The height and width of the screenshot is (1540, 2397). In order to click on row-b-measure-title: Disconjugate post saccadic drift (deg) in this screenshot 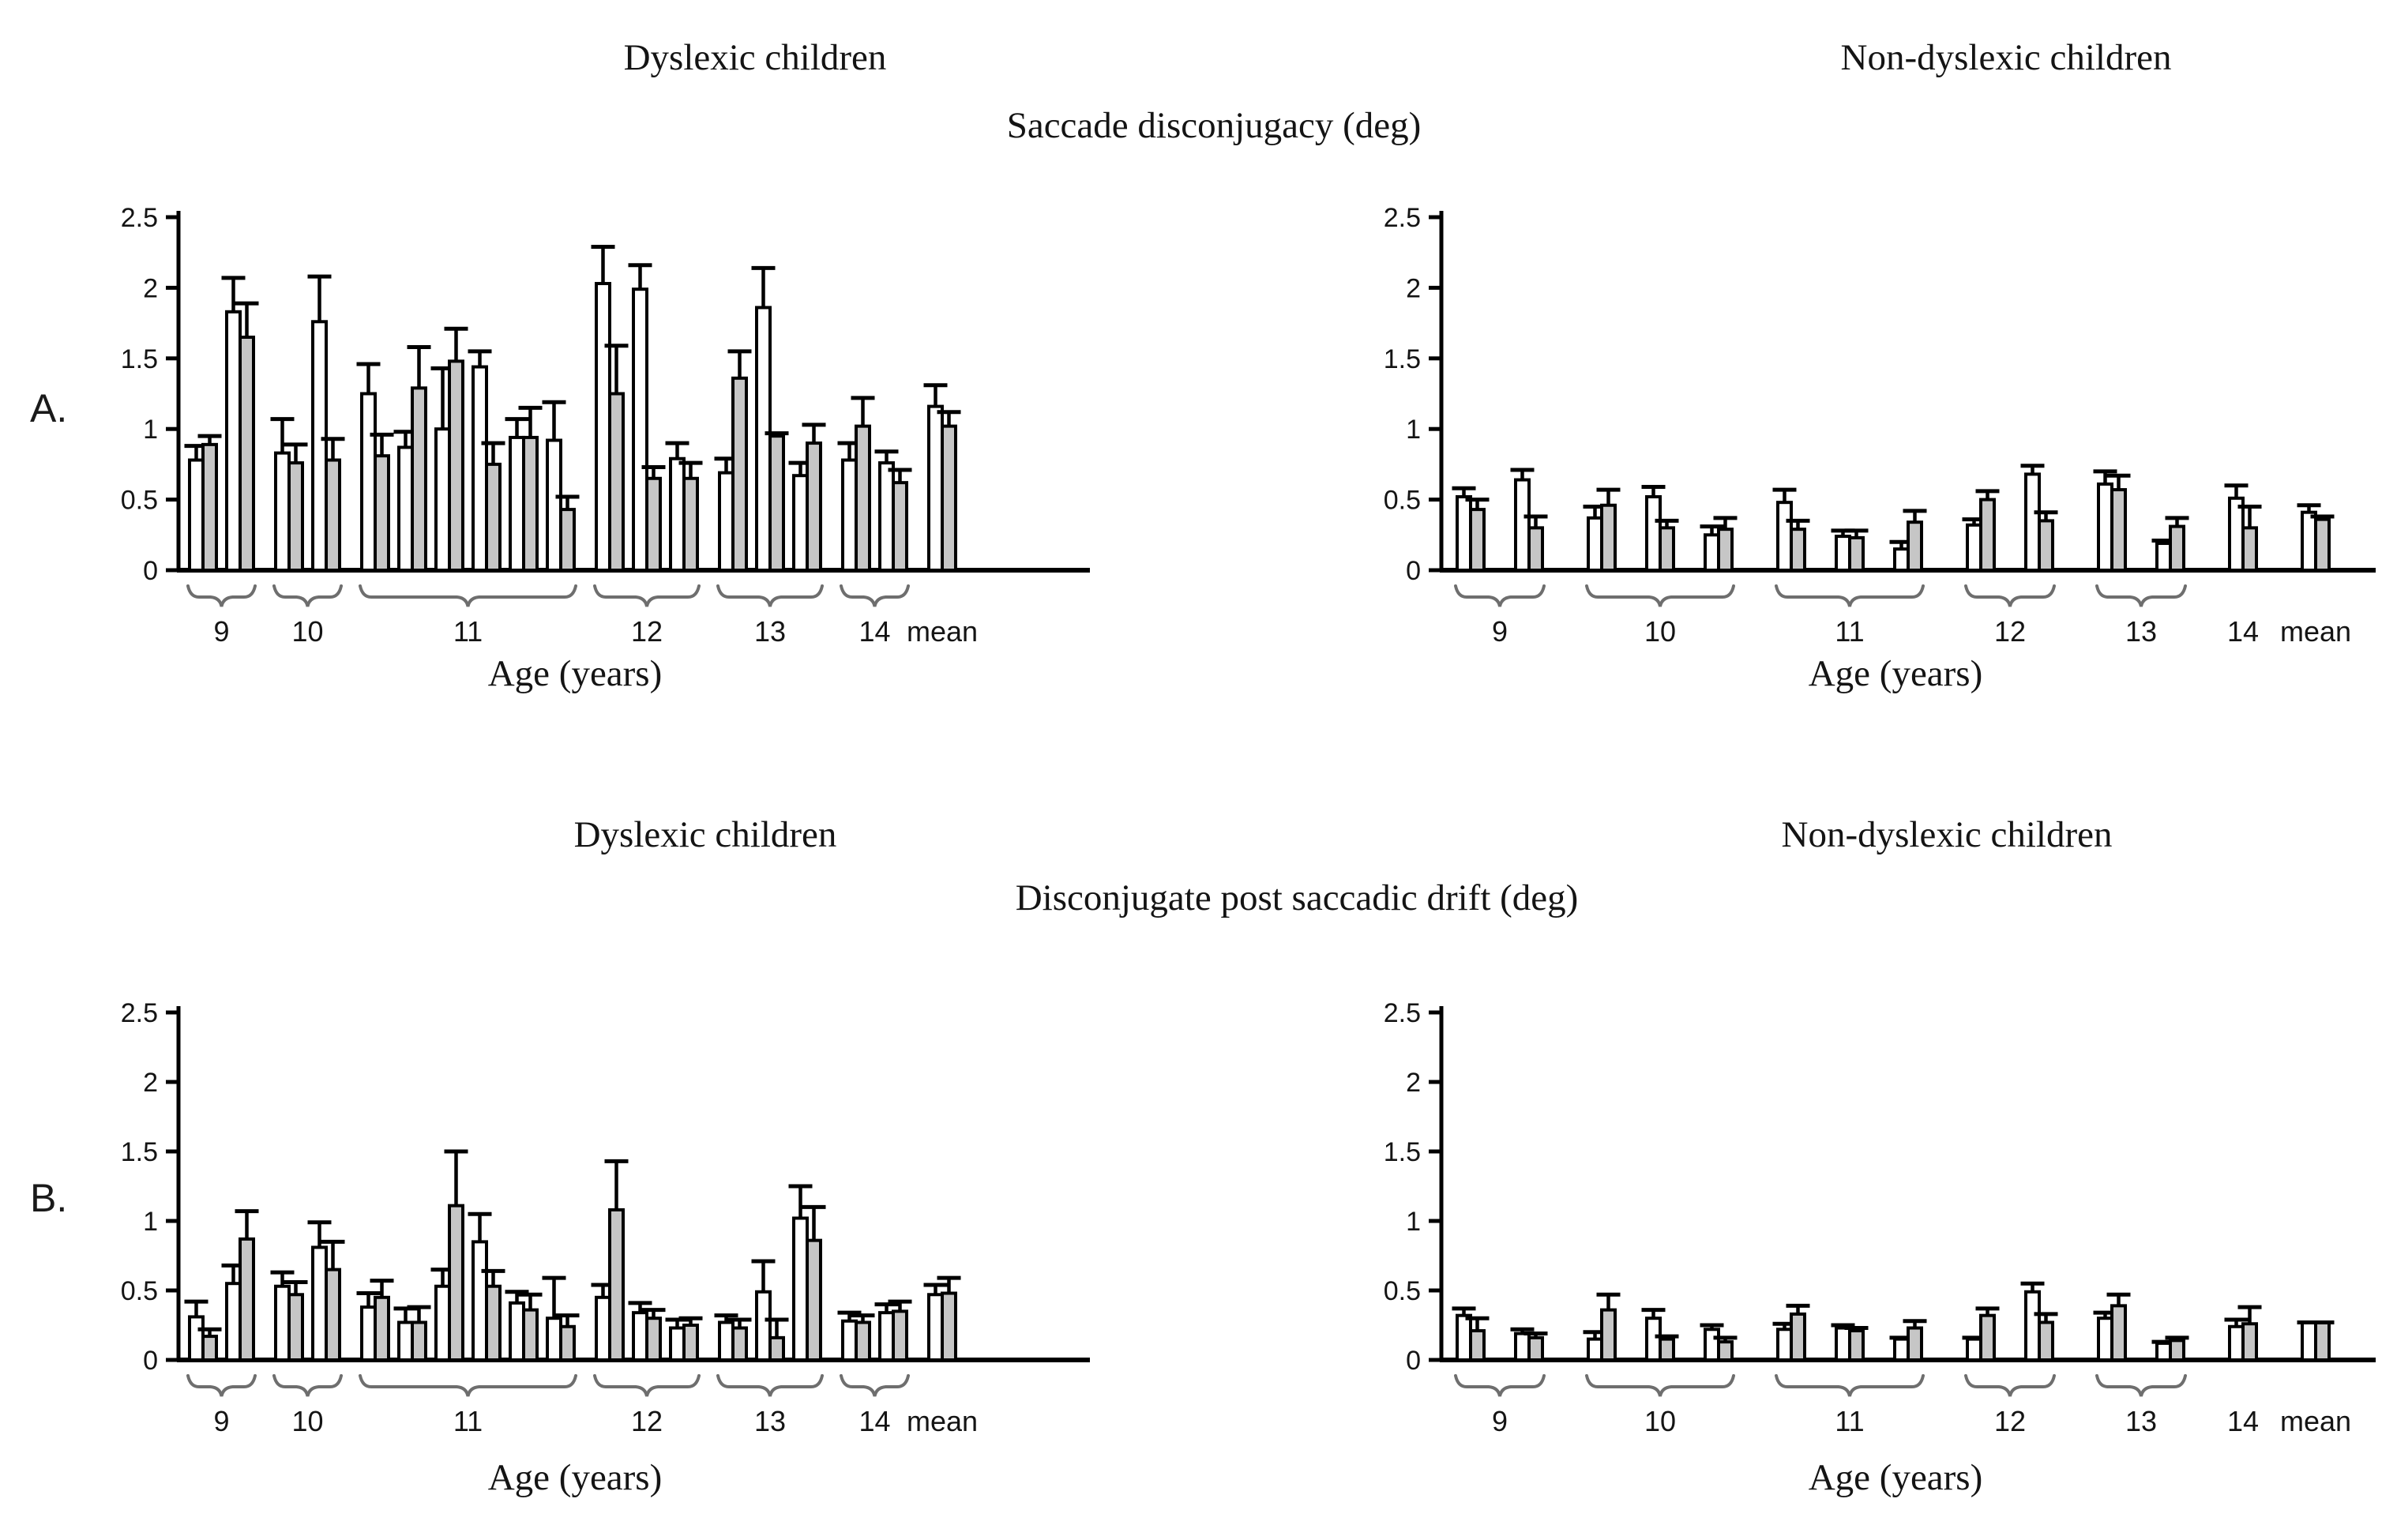, I will do `click(1297, 897)`.